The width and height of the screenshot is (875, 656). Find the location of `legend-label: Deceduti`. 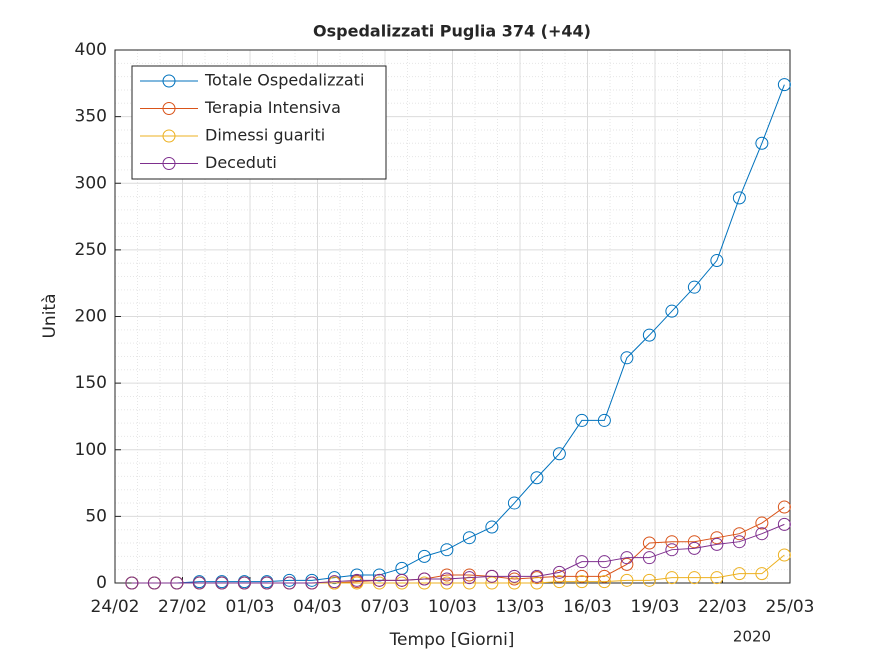

legend-label: Deceduti is located at coordinates (241, 162).